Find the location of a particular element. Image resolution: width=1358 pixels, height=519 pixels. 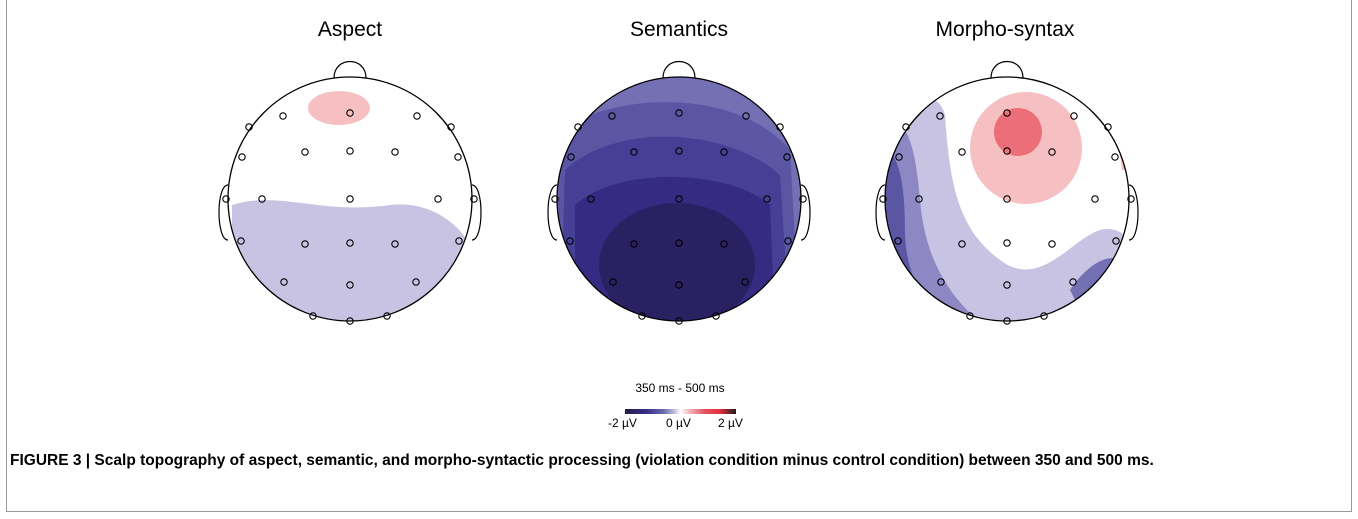

negative-region is located at coordinates (351, 260).